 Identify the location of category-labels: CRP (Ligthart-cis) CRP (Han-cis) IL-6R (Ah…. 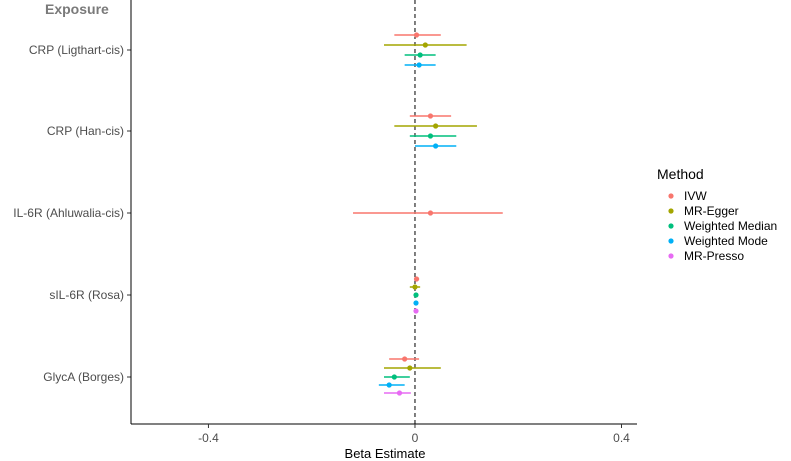
(72, 213).